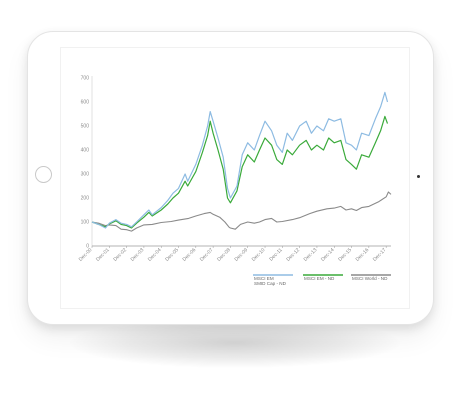 The width and height of the screenshot is (460, 404). I want to click on x-tick-label: Dec-13, so click(311, 255).